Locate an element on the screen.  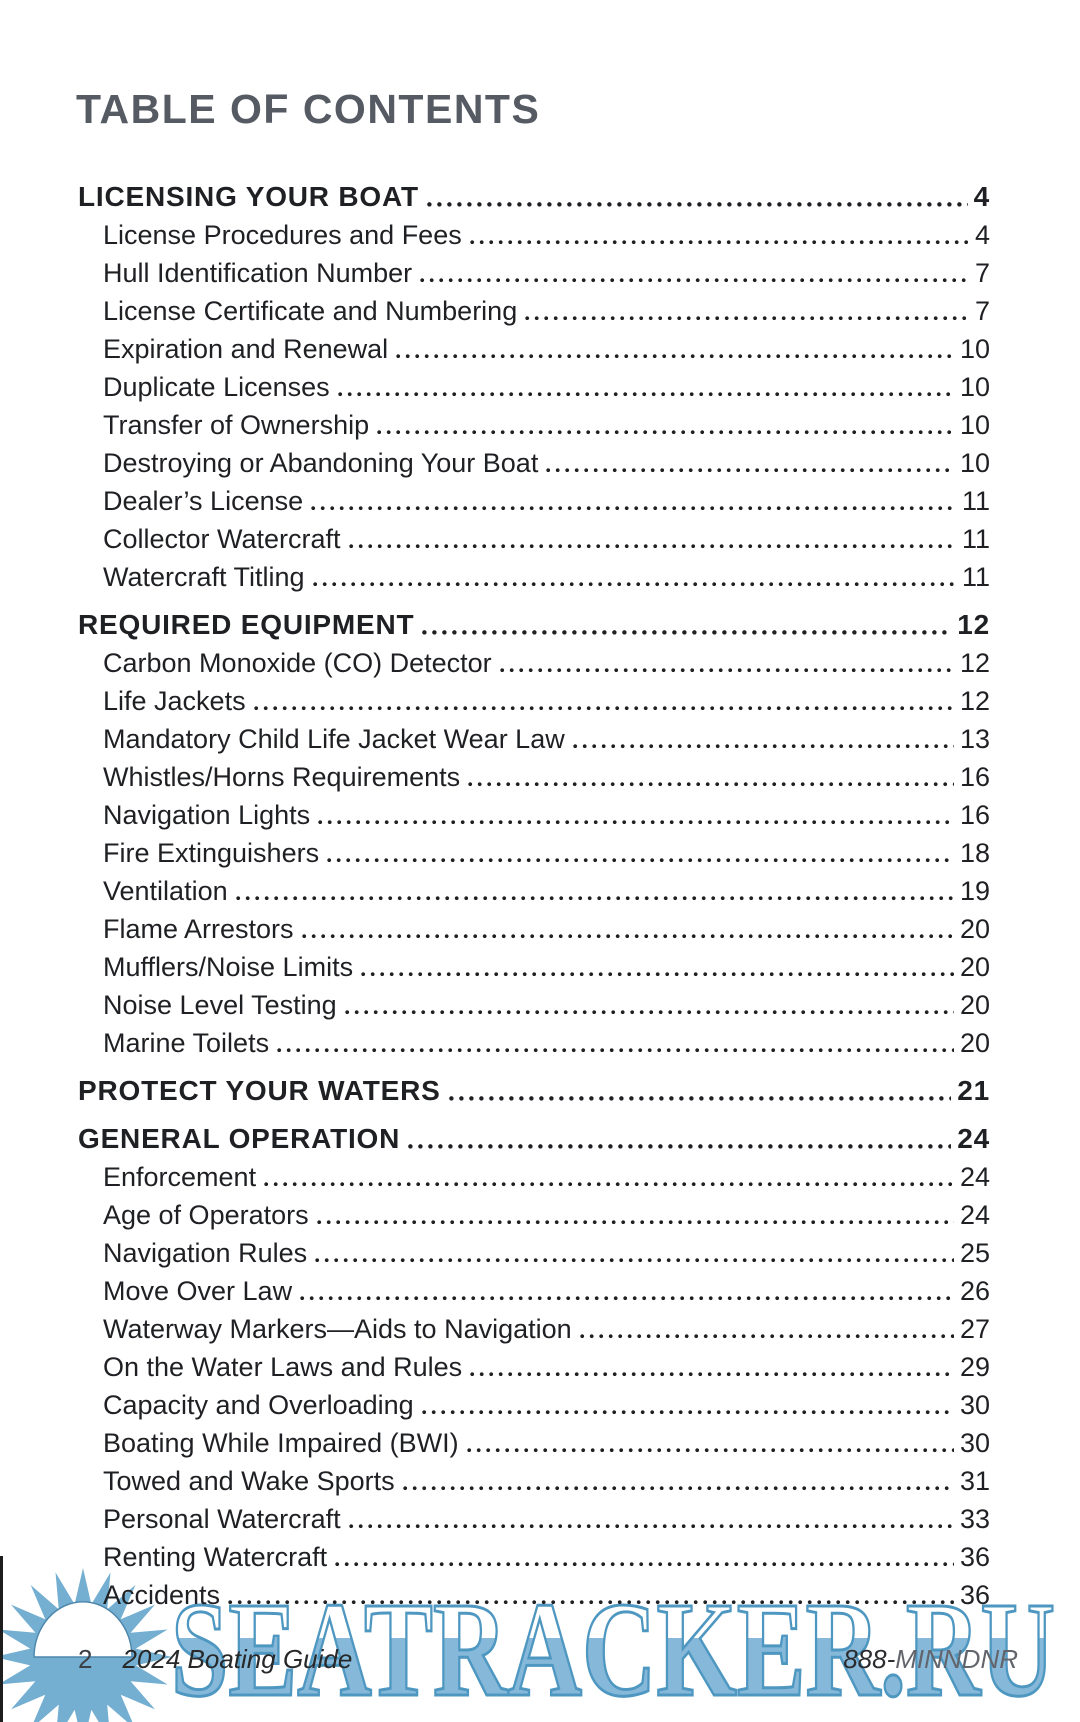
toc-entry: Fire Extinguishers 18 is located at coordinates (534, 853).